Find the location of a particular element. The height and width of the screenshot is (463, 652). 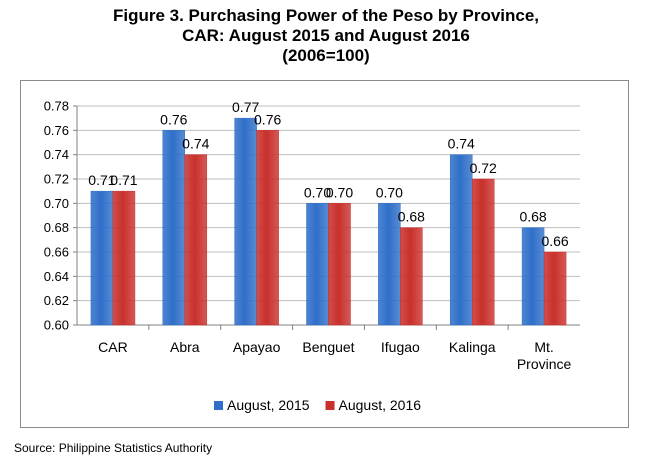

y-tick-label: 0.64 is located at coordinates (56, 276).